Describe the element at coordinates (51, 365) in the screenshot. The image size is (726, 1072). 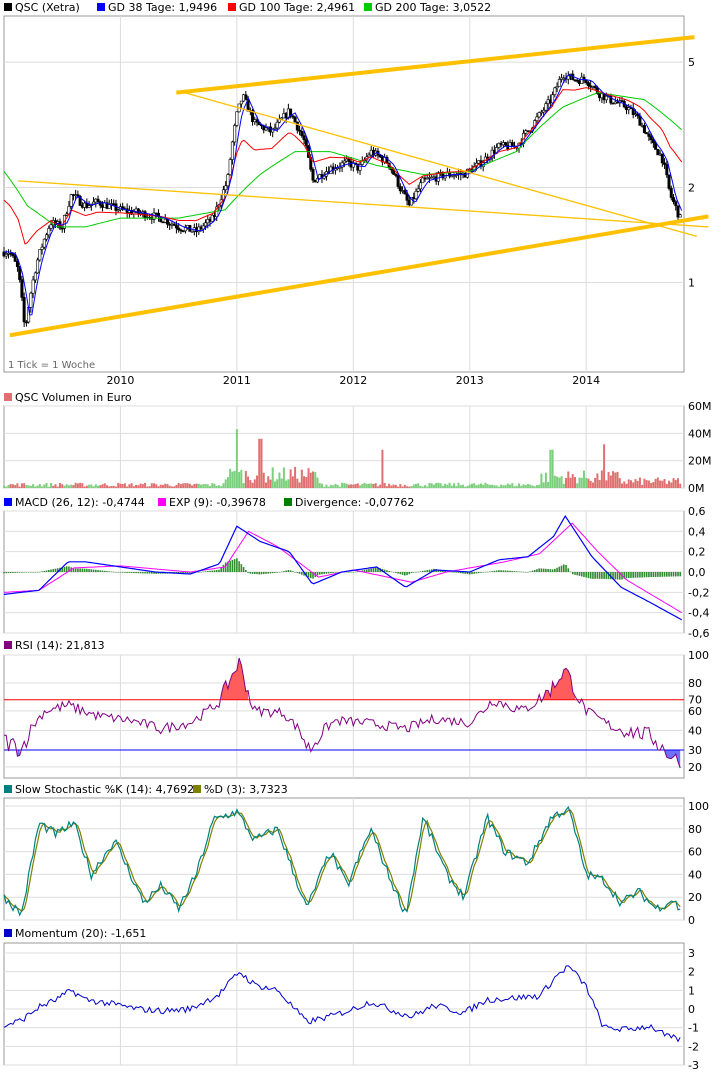
I see `tick-note: 1 Tick = 1 Woche` at that location.